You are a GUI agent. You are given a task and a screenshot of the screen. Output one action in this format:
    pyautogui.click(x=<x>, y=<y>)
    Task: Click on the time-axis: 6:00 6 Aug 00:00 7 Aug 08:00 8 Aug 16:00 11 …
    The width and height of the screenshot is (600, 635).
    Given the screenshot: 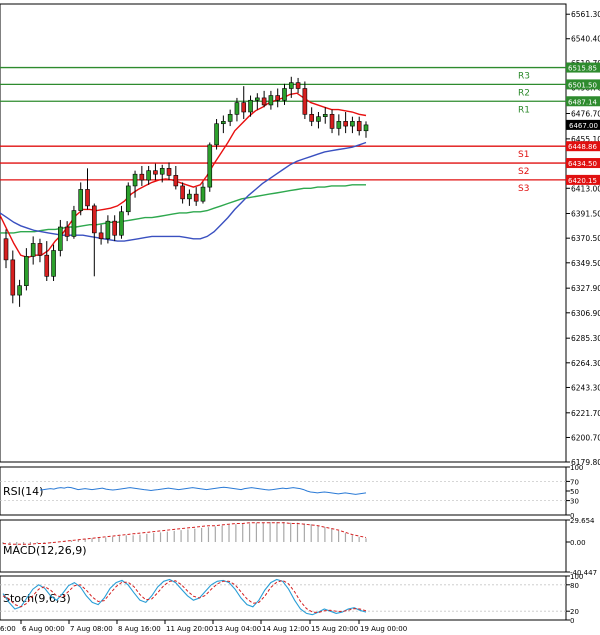 What is the action you would take?
    pyautogui.click(x=203, y=626)
    